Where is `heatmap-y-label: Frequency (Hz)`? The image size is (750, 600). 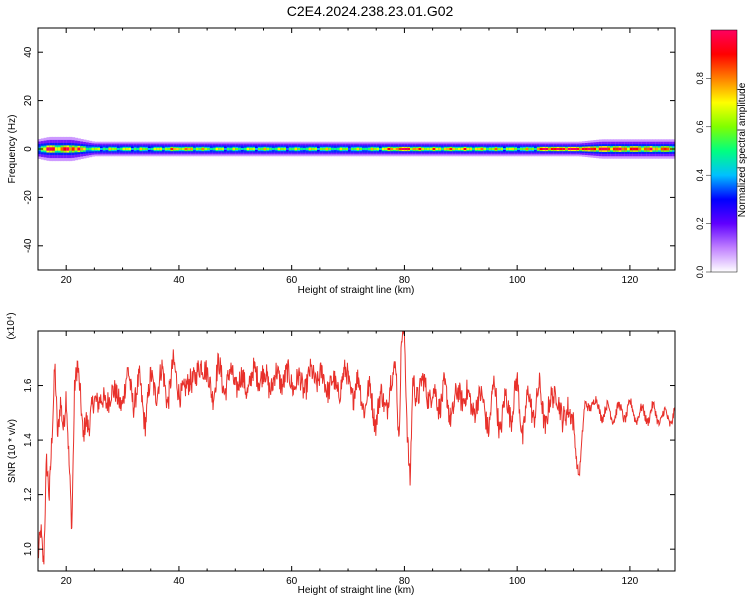 heatmap-y-label: Frequency (Hz) is located at coordinates (12, 149).